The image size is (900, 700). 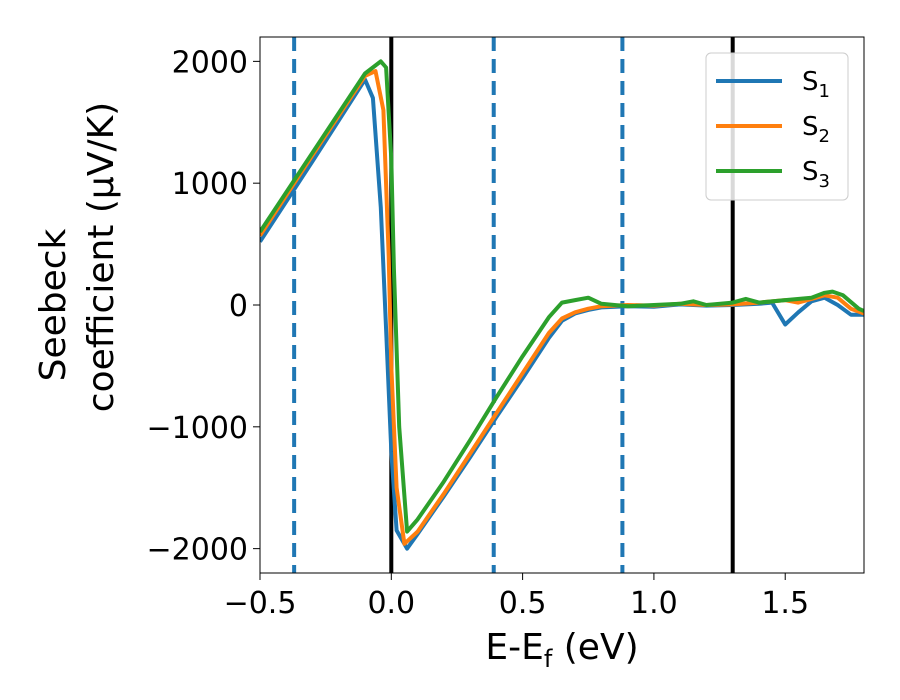 What do you see at coordinates (53, 304) in the screenshot?
I see `y-axis-label-line1: Seebeck` at bounding box center [53, 304].